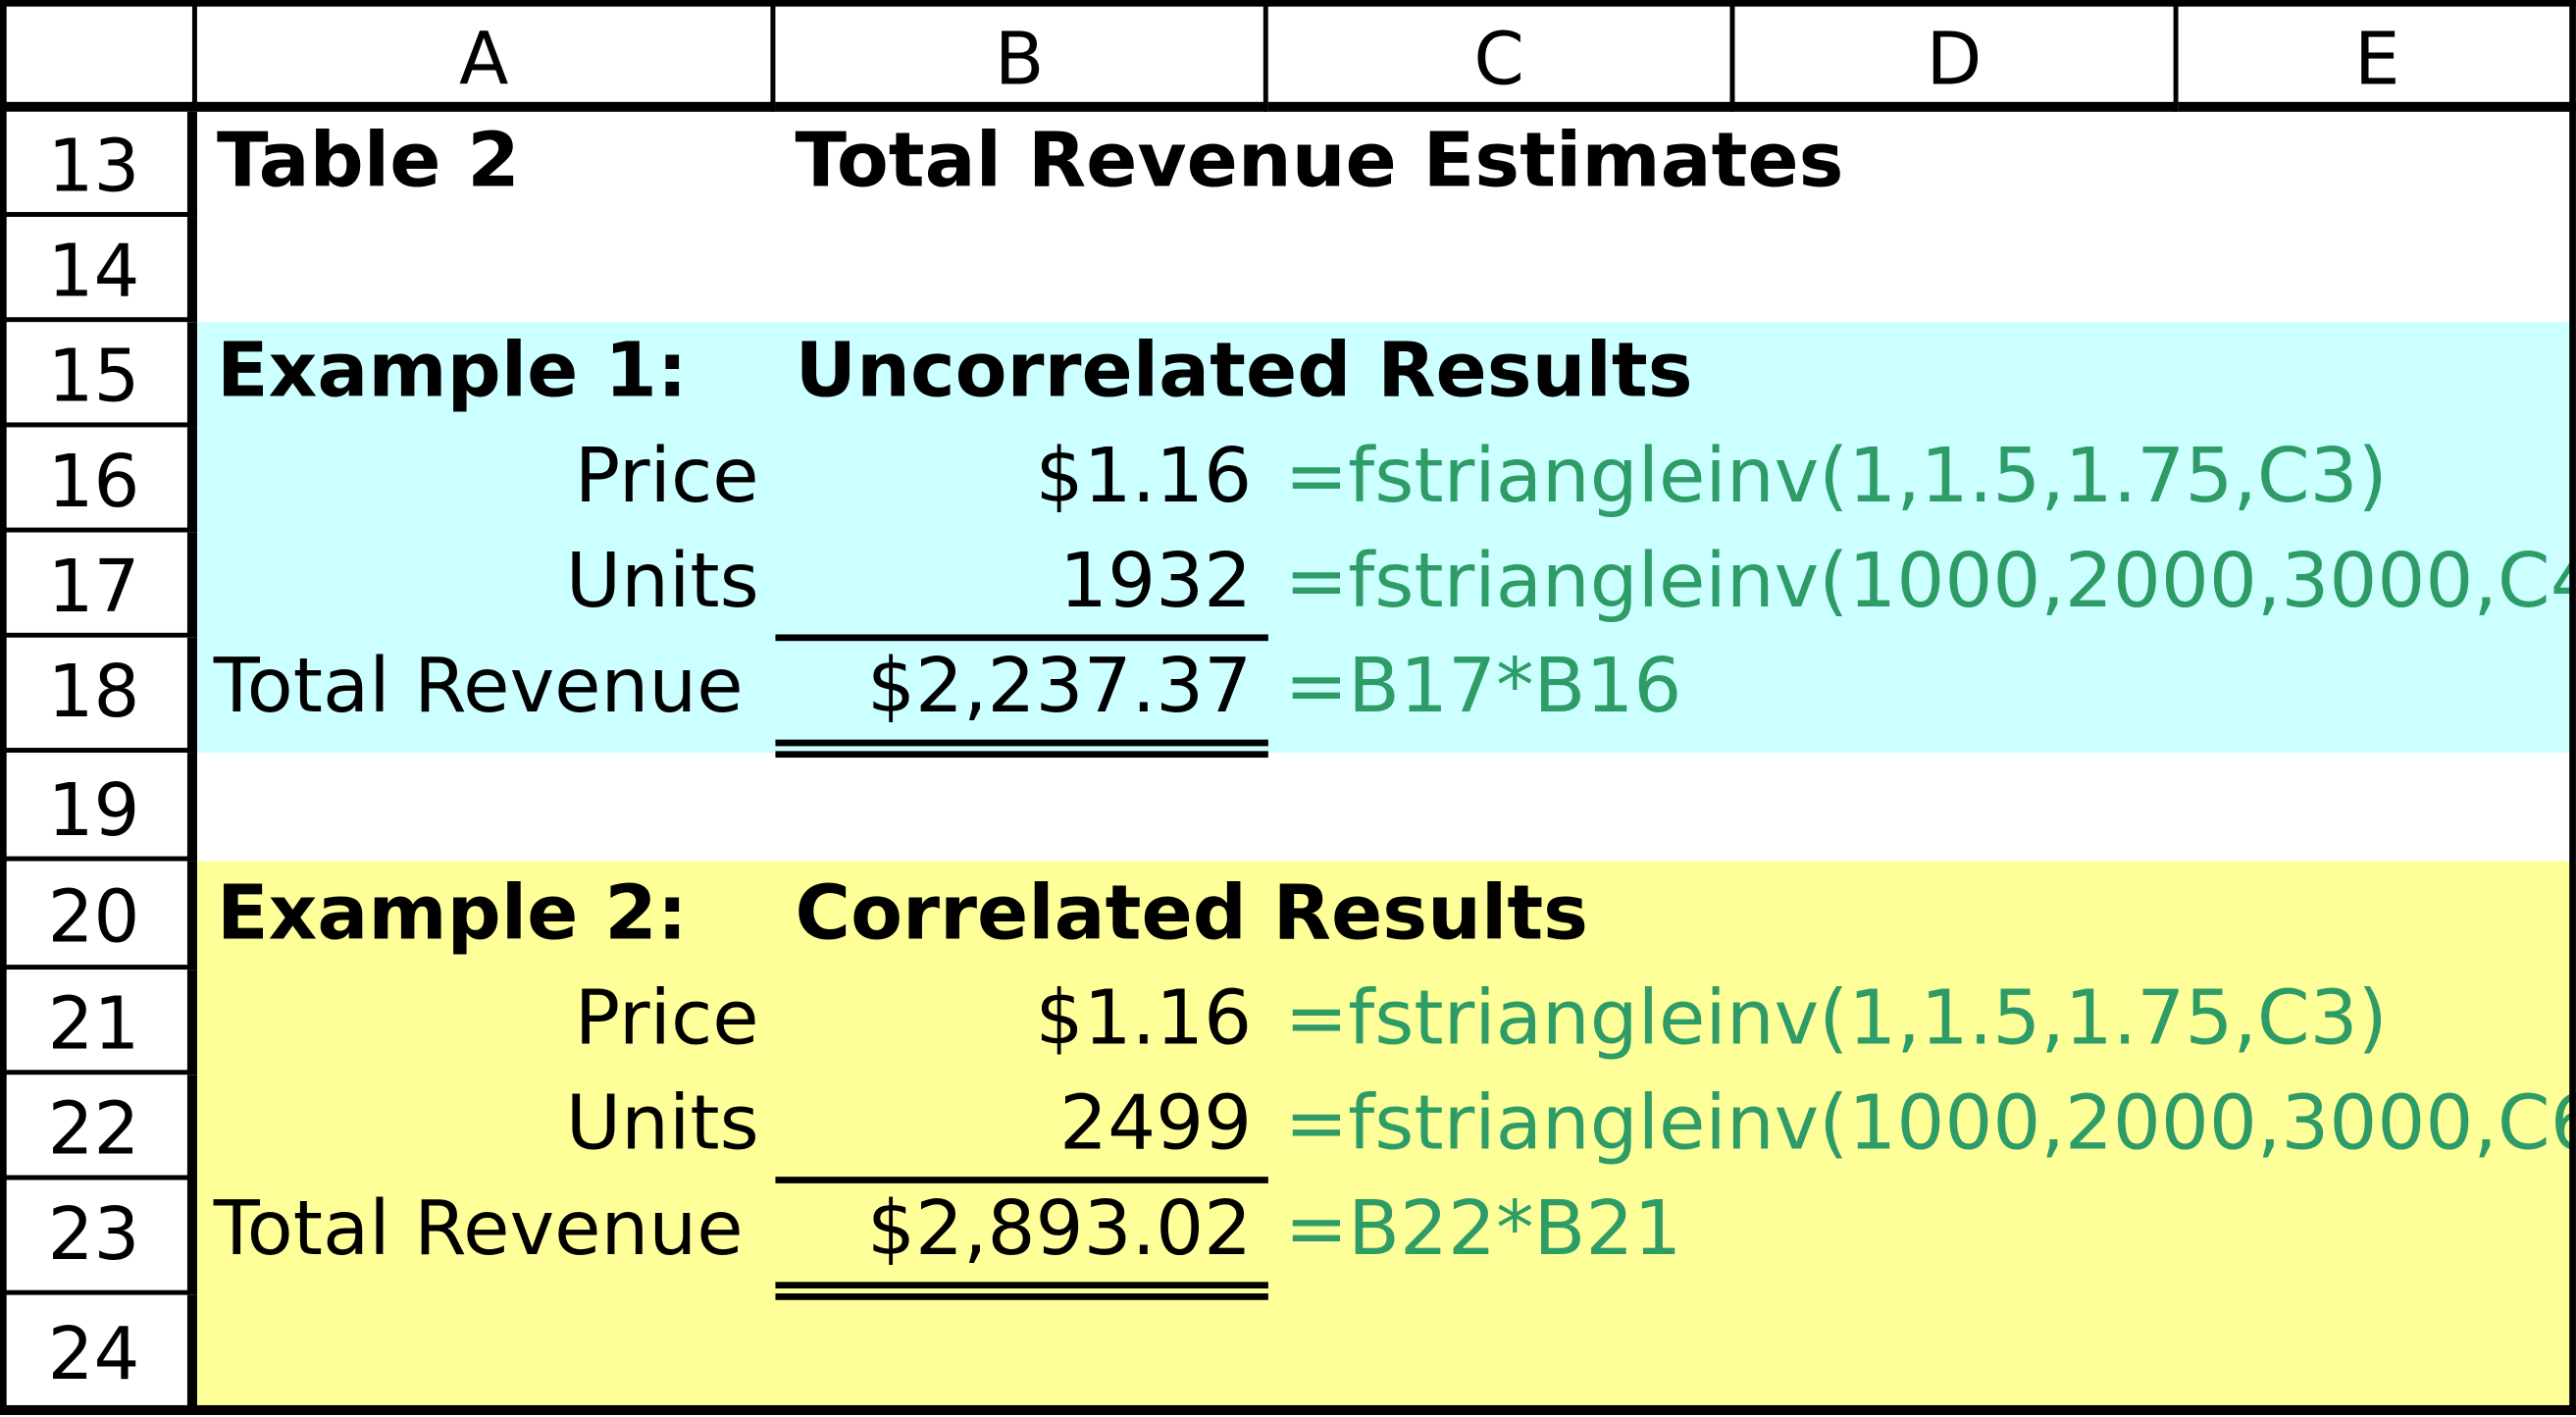 The image size is (2576, 1417). I want to click on example1-price-formula: =fstriangleinv(1,1.5,1.75,C3), so click(1836, 475).